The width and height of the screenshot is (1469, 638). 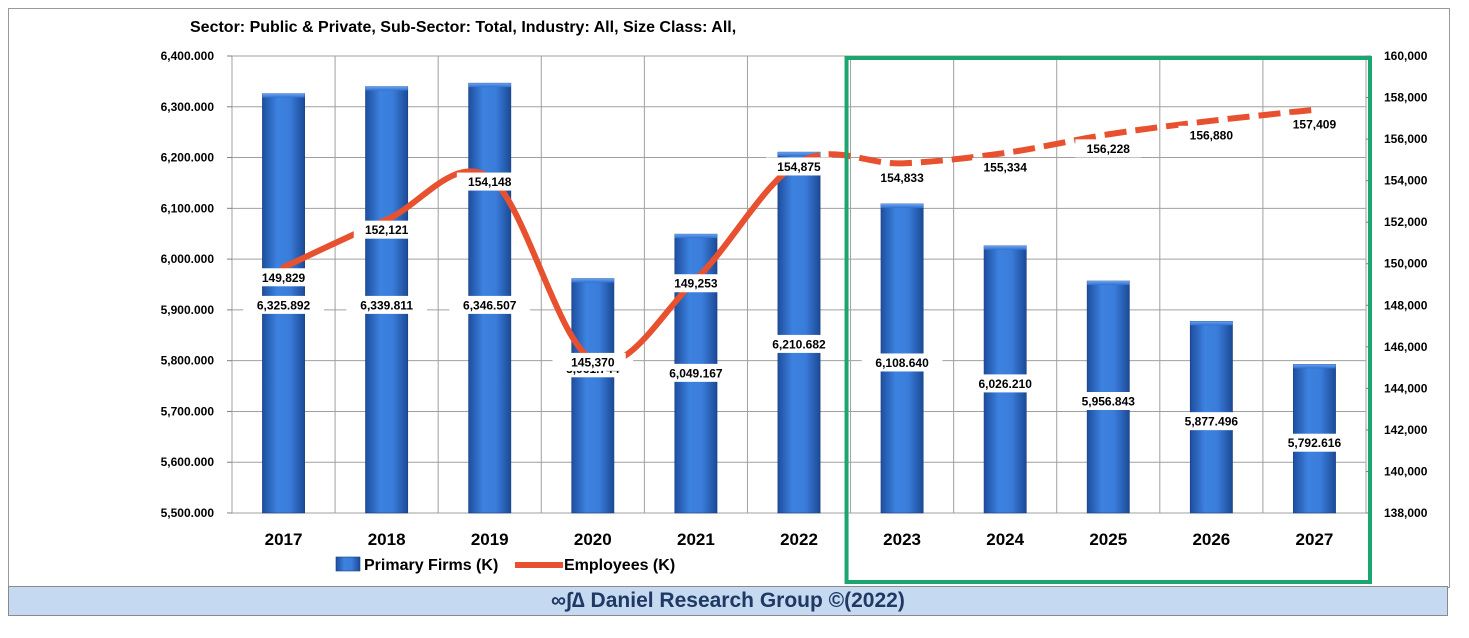 What do you see at coordinates (1211, 323) in the screenshot?
I see `bar-cap-2026` at bounding box center [1211, 323].